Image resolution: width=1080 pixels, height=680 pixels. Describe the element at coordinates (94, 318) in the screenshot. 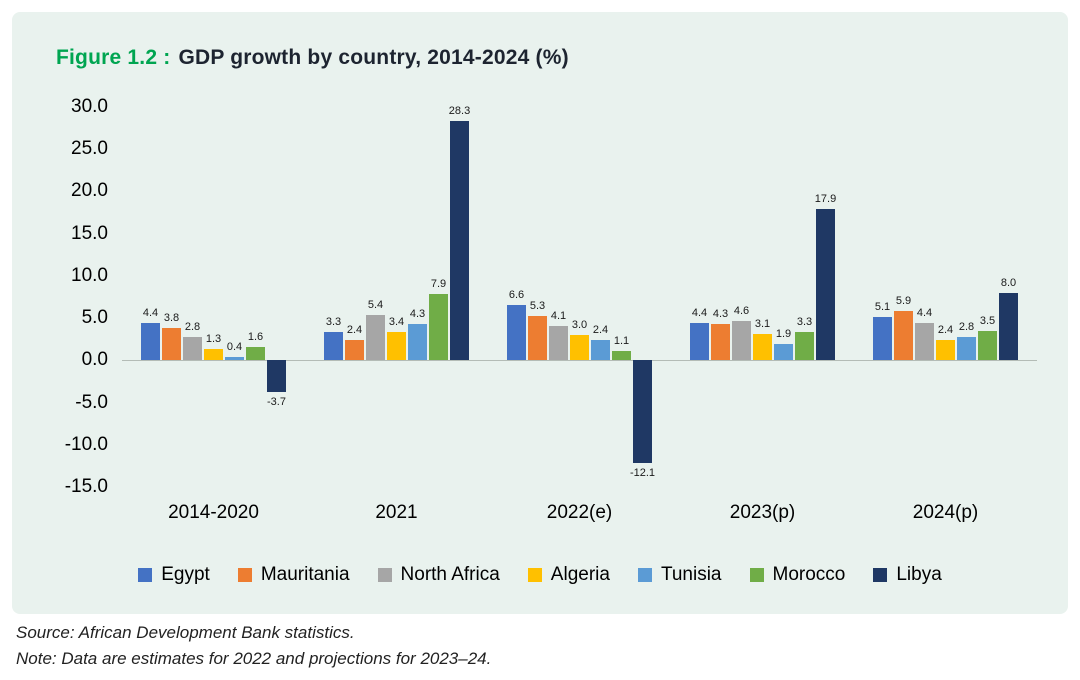

I see `y-axis-tick-label: 5.0` at that location.